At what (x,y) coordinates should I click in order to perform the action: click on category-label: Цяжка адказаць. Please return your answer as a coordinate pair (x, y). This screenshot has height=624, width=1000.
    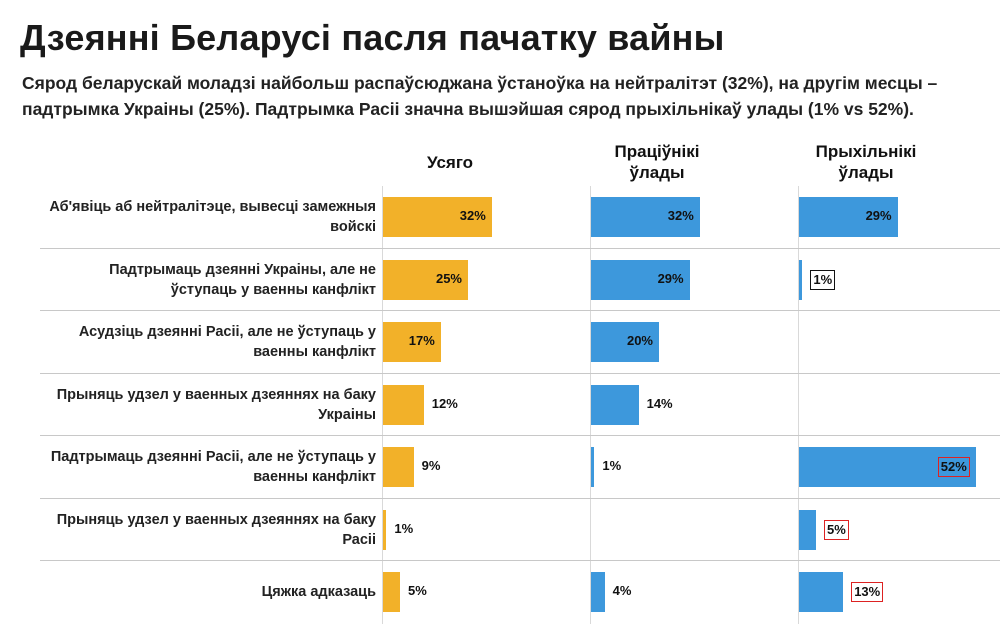
    Looking at the image, I should click on (318, 592).